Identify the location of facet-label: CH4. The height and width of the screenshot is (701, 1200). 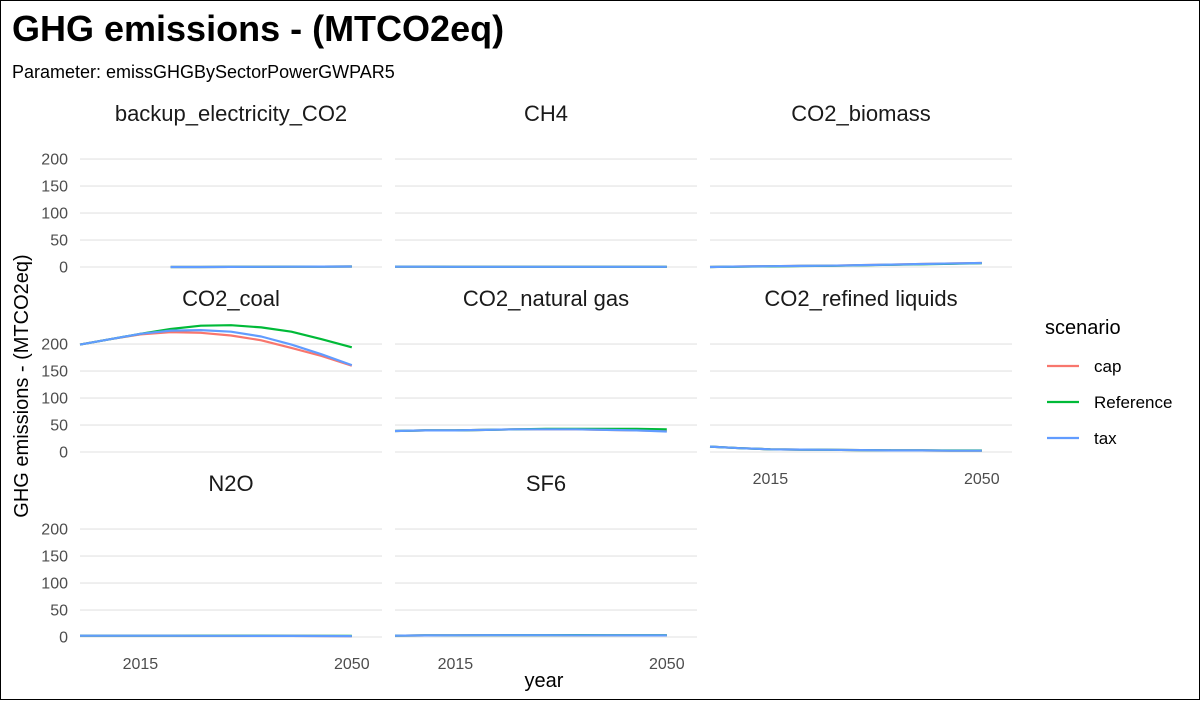
(546, 113).